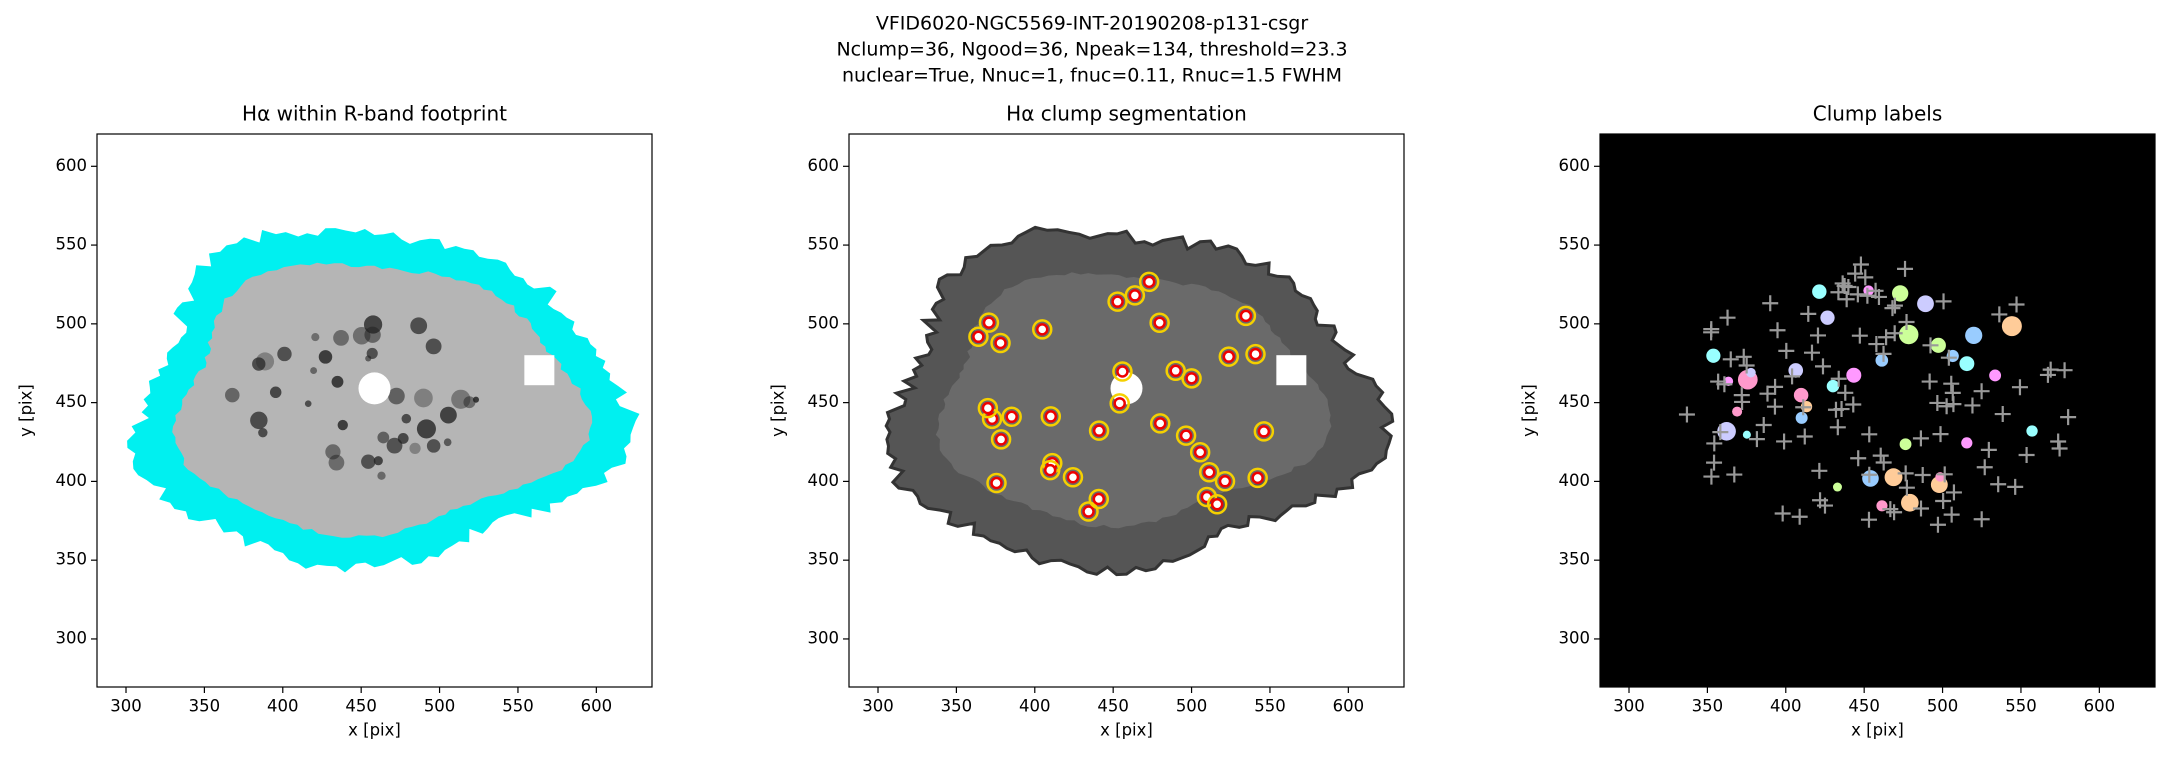 The height and width of the screenshot is (771, 2168). What do you see at coordinates (878, 706) in the screenshot?
I see `x-tick-label: 300` at bounding box center [878, 706].